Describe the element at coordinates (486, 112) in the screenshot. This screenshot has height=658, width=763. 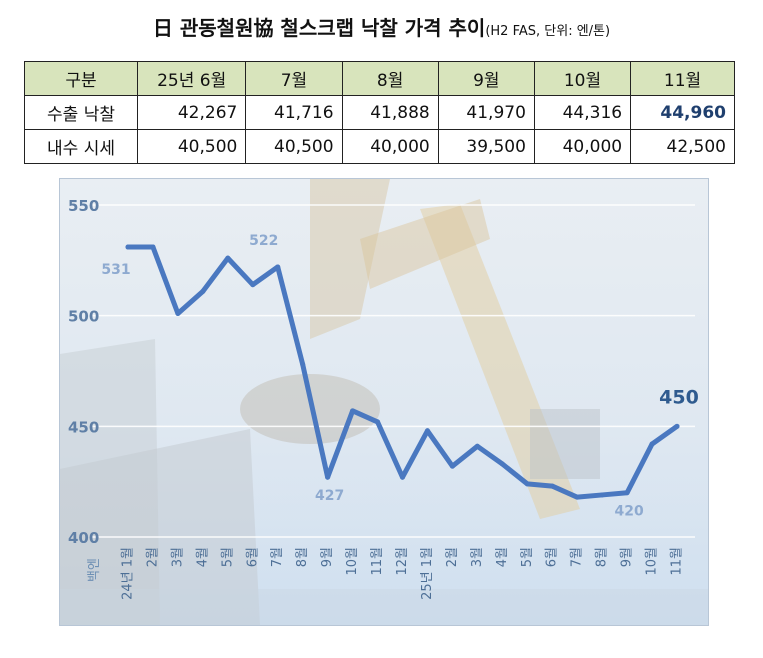
I see `table-cell: 41,970` at that location.